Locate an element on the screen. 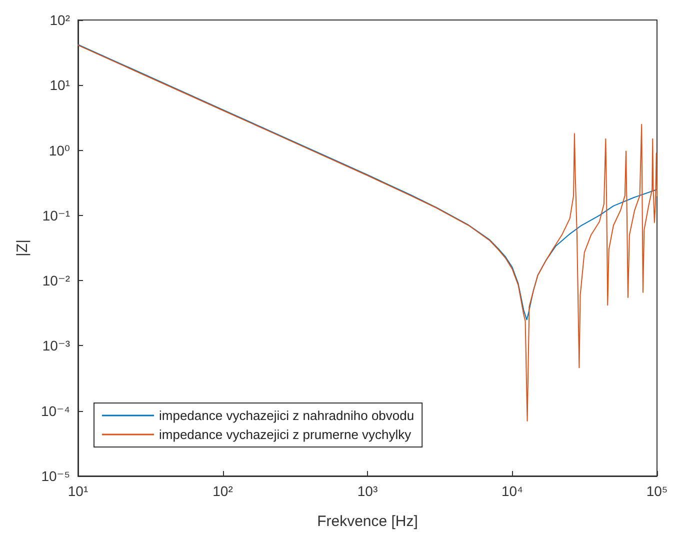 Image resolution: width=673 pixels, height=537 pixels. x-tick-label: 10¹ is located at coordinates (78, 491).